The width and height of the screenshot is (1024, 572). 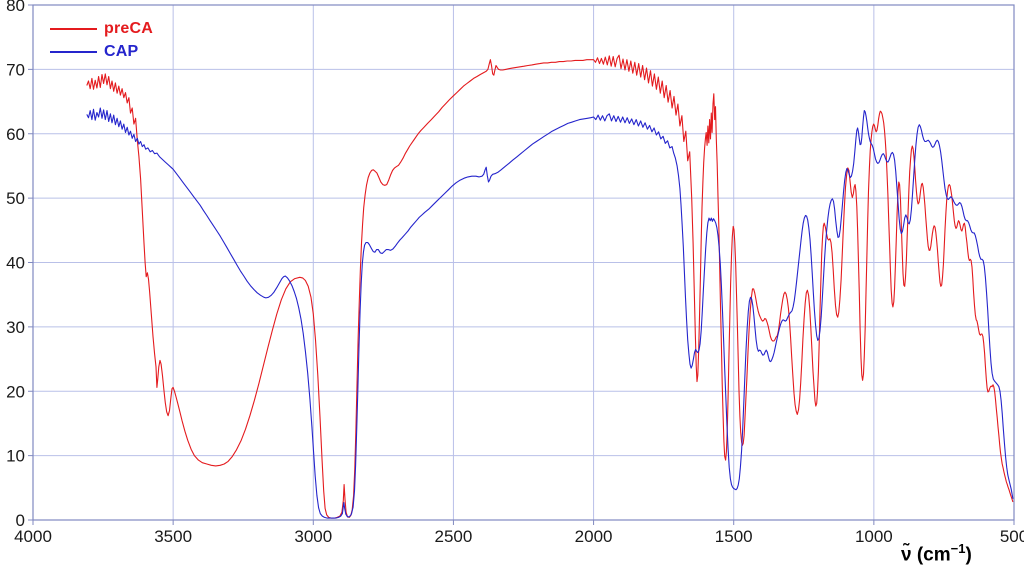 I want to click on svg-text: 10, so click(x=15, y=456).